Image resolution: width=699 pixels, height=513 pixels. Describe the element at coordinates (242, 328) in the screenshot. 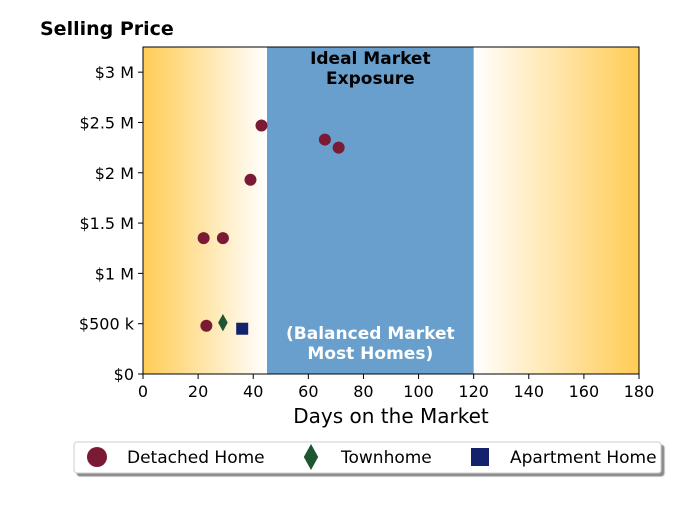

I see `data-point-square` at that location.